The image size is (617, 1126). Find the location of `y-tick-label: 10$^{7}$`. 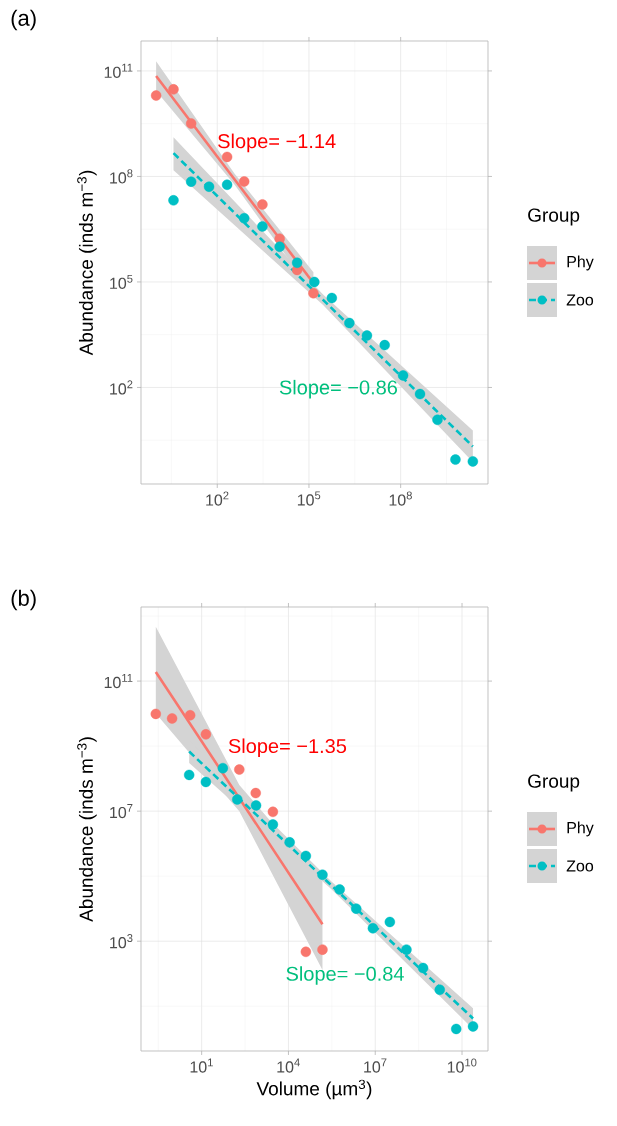

y-tick-label: 10$^{7}$ is located at coordinates (121, 811).